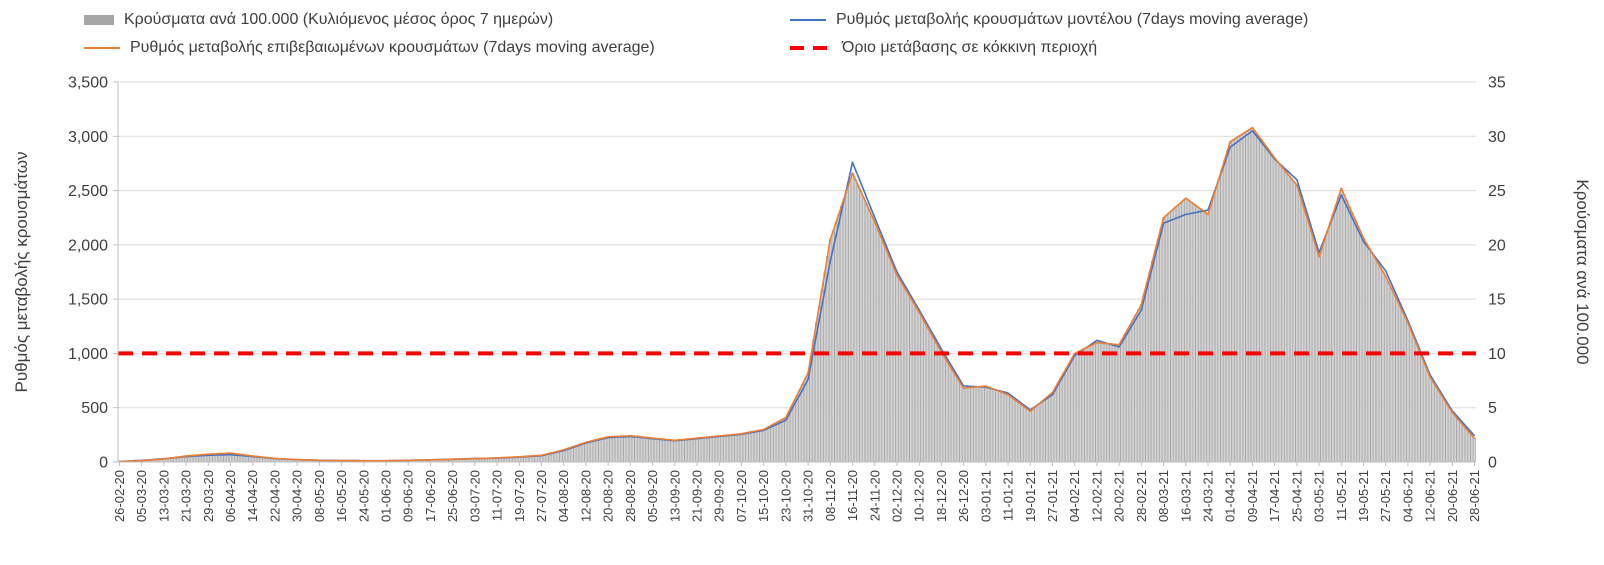 This screenshot has height=565, width=1604. What do you see at coordinates (985, 496) in the screenshot?
I see `svg-text: 03-01-21` at bounding box center [985, 496].